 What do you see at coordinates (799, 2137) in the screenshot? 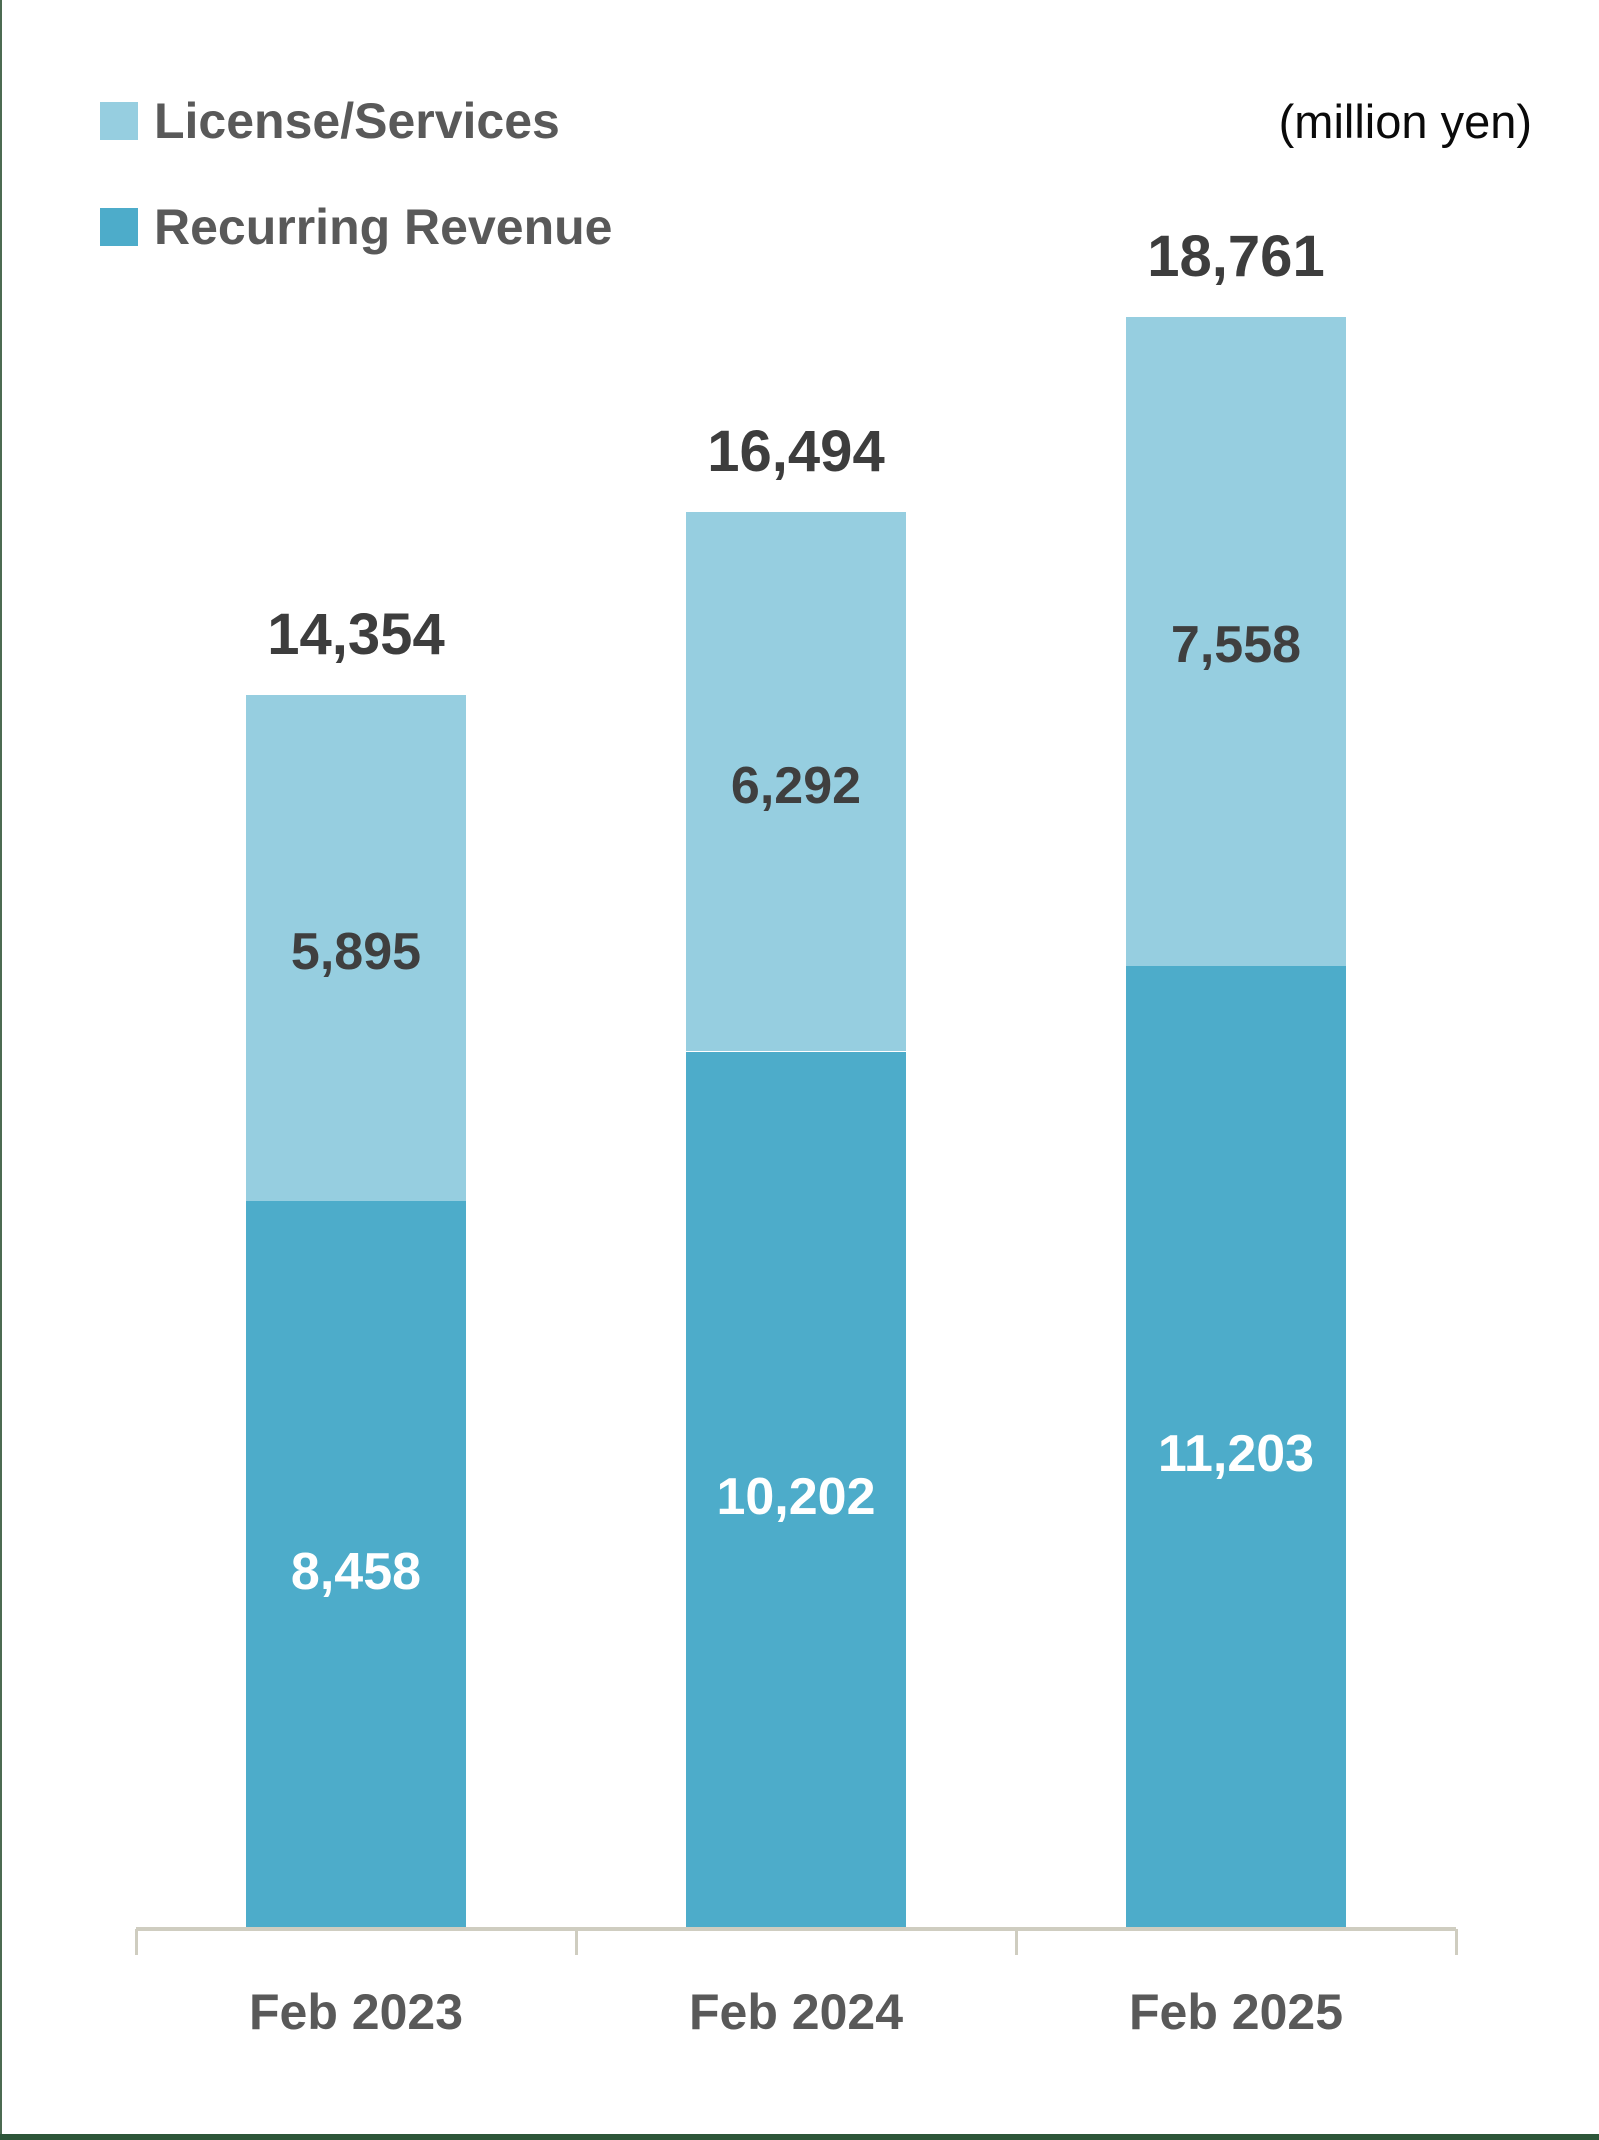
I see `bottom-edge-border` at bounding box center [799, 2137].